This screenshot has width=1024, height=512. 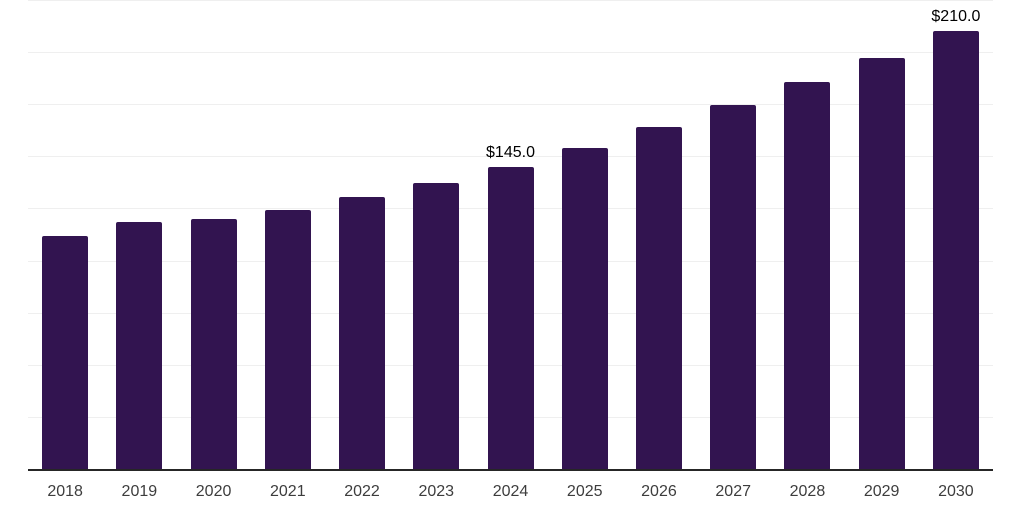 I want to click on bar-2030, so click(x=955, y=250).